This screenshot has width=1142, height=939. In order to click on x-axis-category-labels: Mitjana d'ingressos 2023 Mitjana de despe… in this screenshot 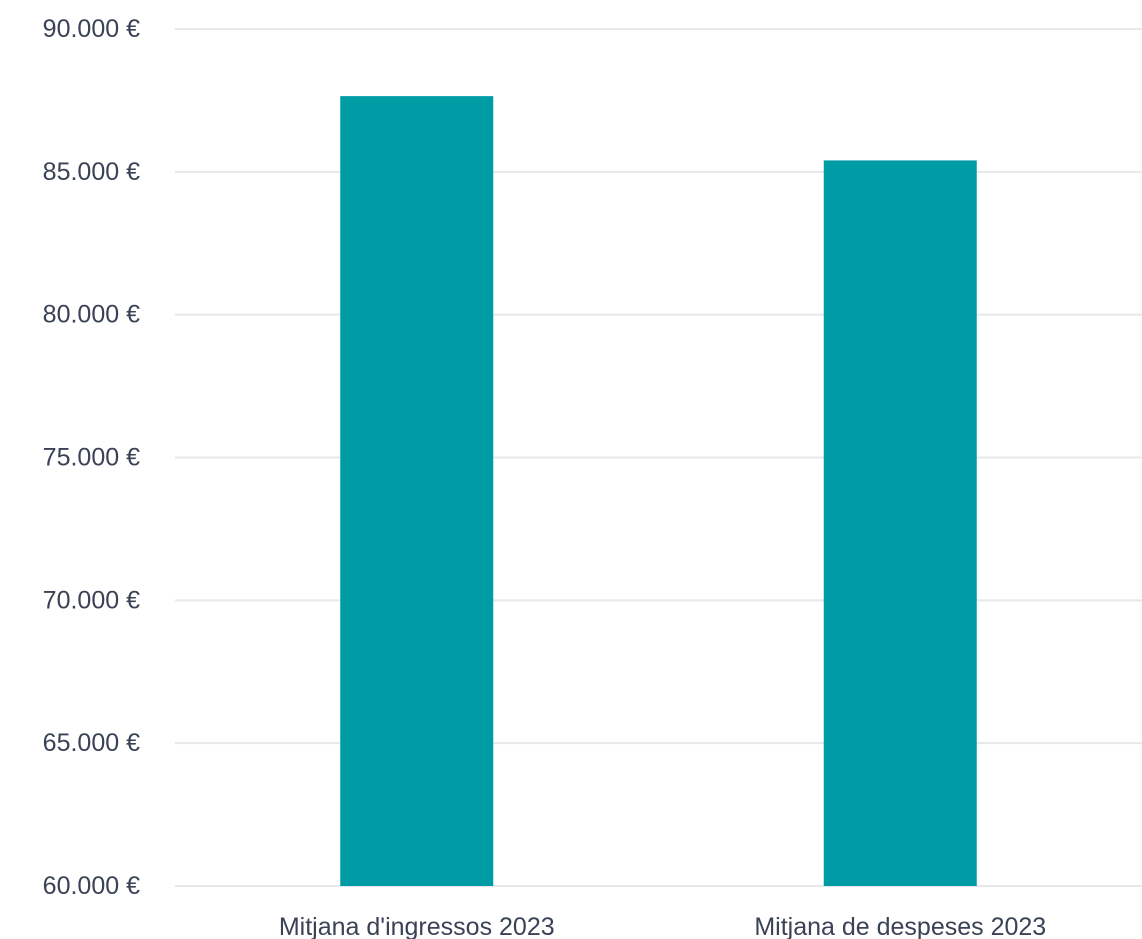, I will do `click(662, 926)`.